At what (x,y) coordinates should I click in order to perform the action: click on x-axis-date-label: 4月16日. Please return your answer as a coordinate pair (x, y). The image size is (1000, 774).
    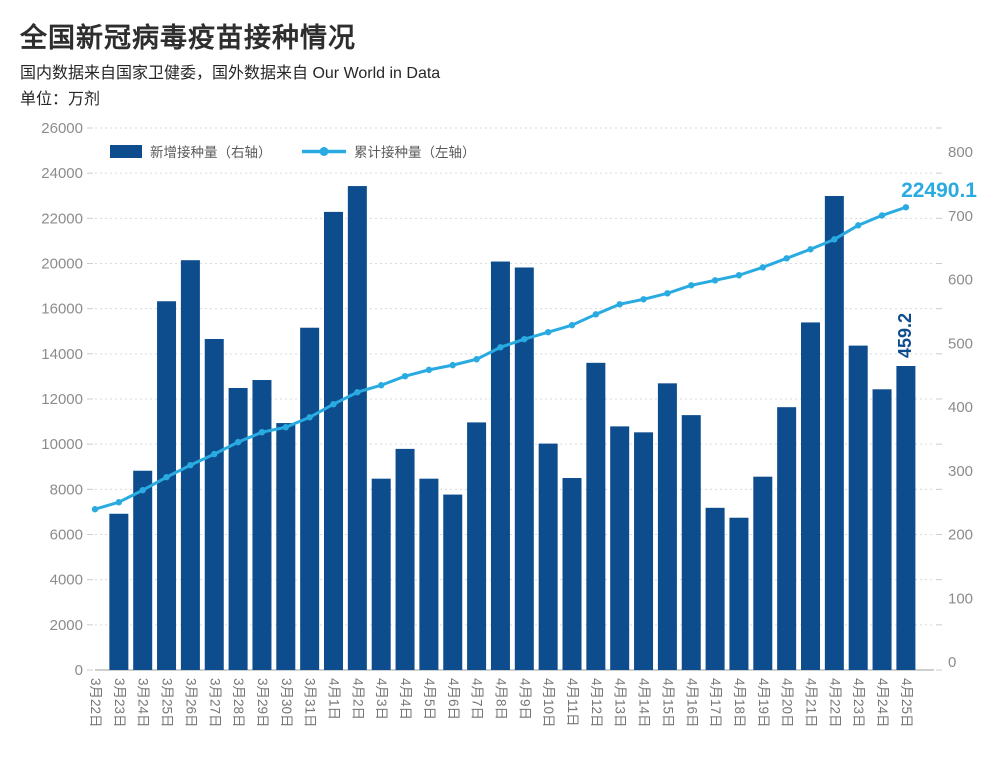
    Looking at the image, I should click on (691, 703).